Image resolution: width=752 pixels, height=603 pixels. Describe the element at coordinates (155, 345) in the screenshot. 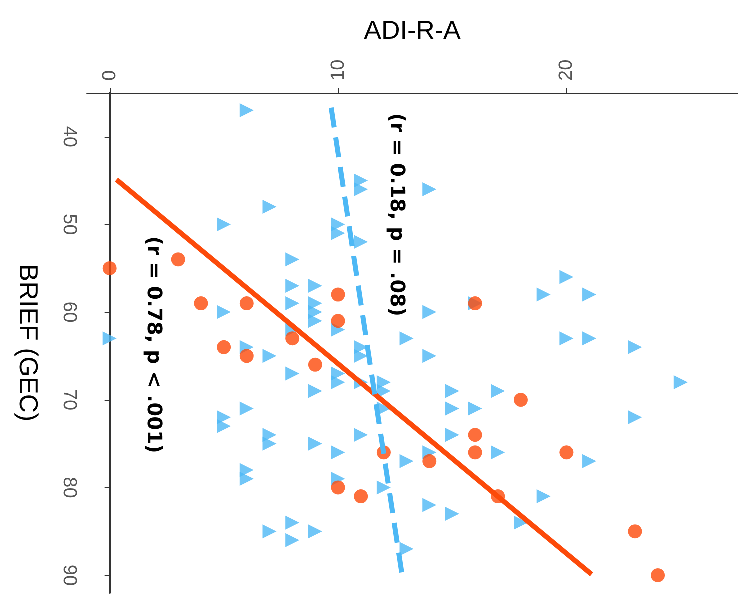

I see `annotation: (r = 0.78, p < .001)` at that location.